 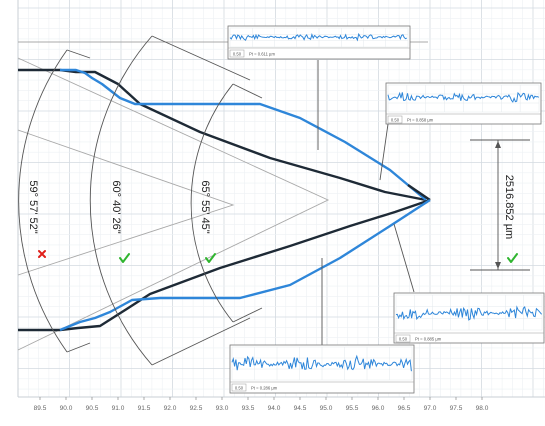 What do you see at coordinates (144, 408) in the screenshot?
I see `x-tick-label: 91.5` at bounding box center [144, 408].